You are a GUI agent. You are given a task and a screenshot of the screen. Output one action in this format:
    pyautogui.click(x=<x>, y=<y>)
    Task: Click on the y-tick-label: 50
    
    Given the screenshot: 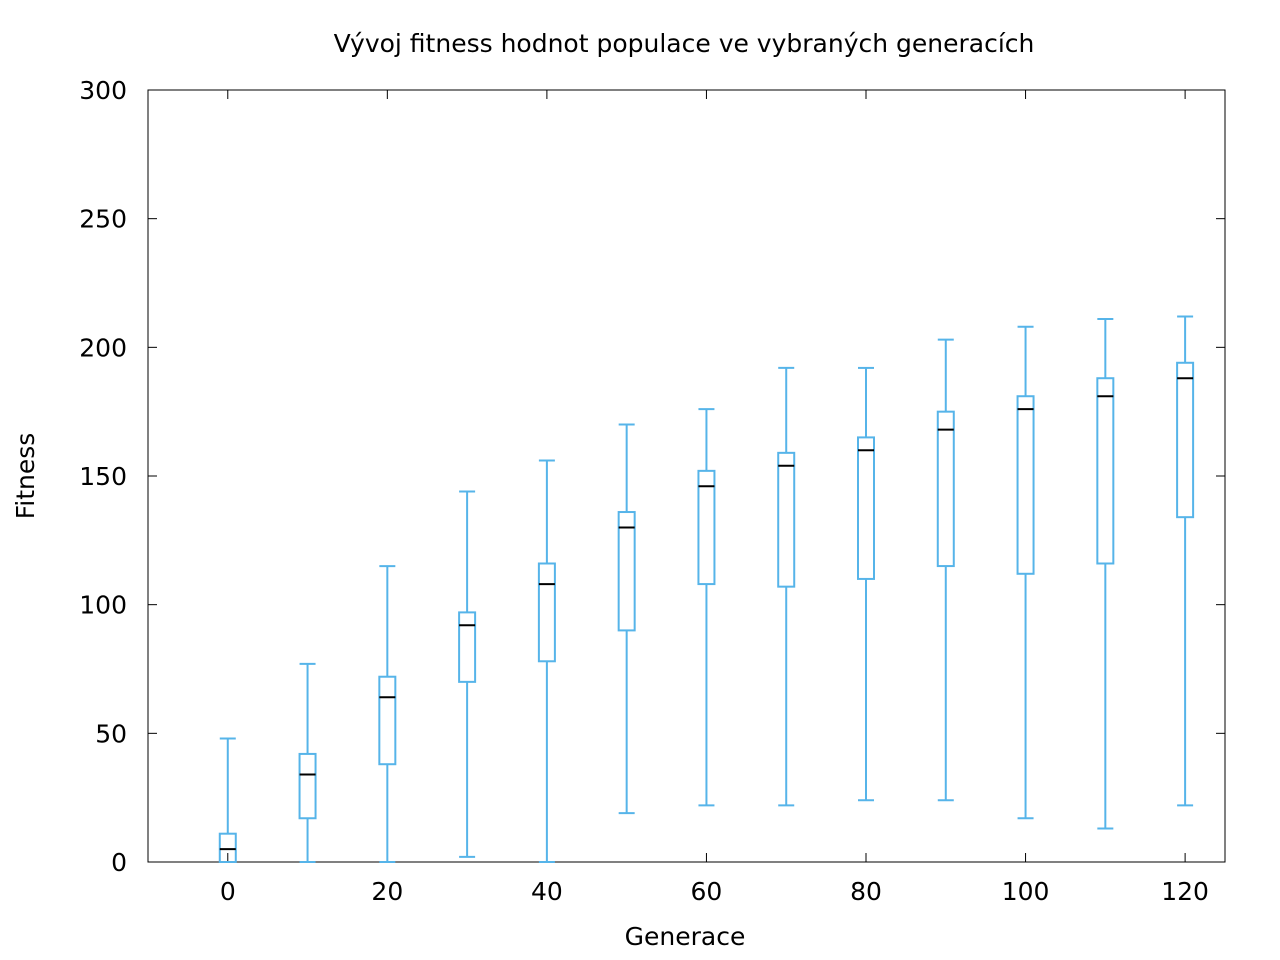 What is the action you would take?
    pyautogui.click(x=111, y=733)
    